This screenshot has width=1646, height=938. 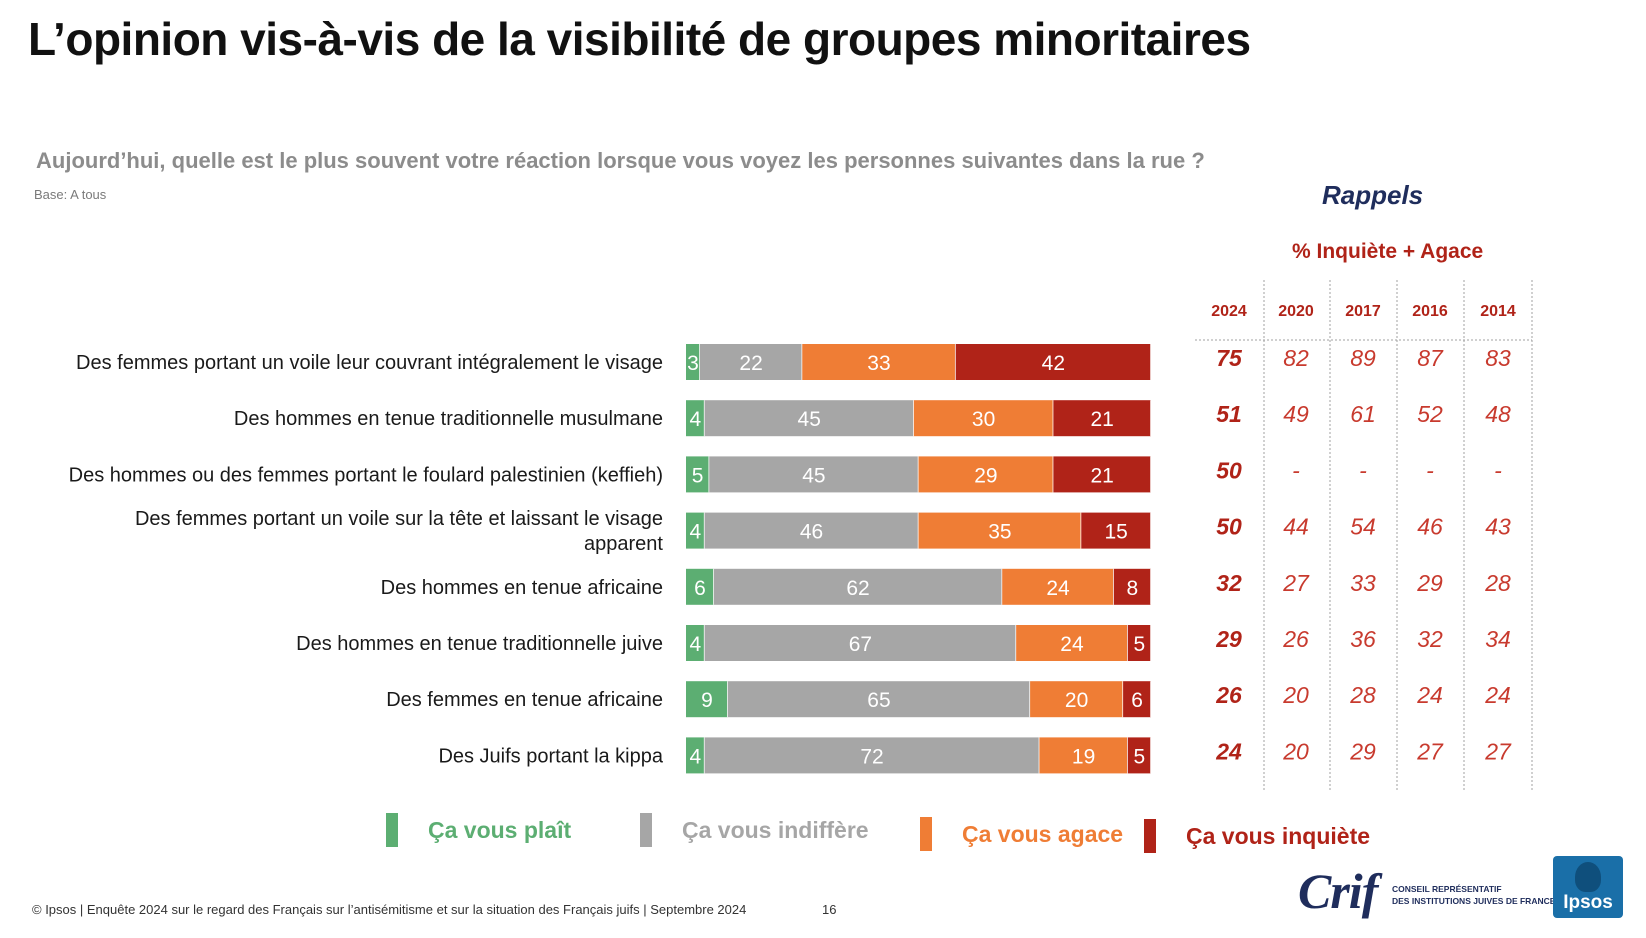 What do you see at coordinates (1363, 527) in the screenshot?
I see `rappel-value: 54` at bounding box center [1363, 527].